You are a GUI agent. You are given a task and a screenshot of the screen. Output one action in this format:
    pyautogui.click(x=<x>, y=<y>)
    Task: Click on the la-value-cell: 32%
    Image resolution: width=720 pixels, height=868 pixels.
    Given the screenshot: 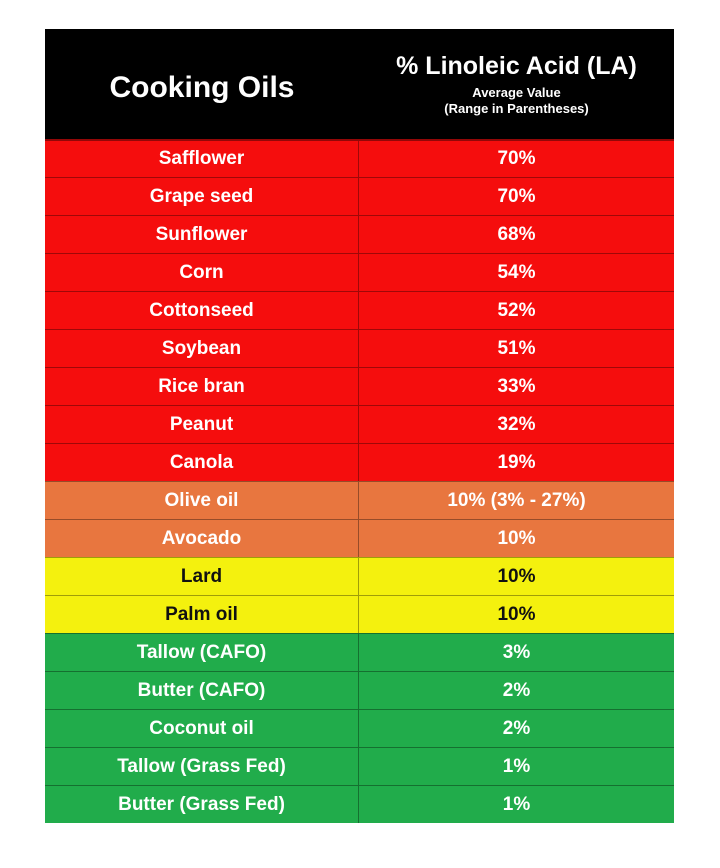 What is the action you would take?
    pyautogui.click(x=516, y=424)
    